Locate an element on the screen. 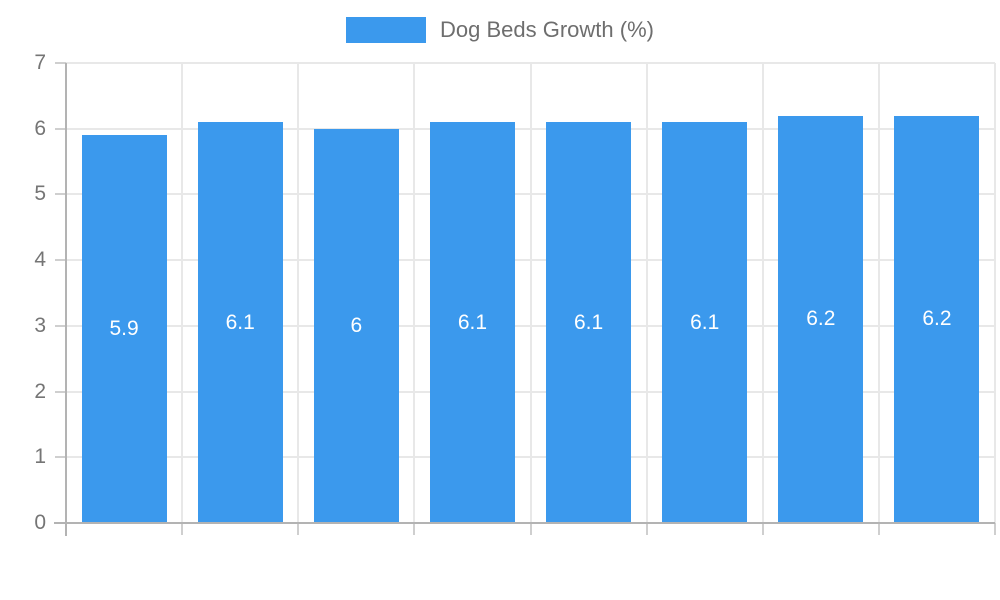  y-tick-label: 5 is located at coordinates (40, 194).